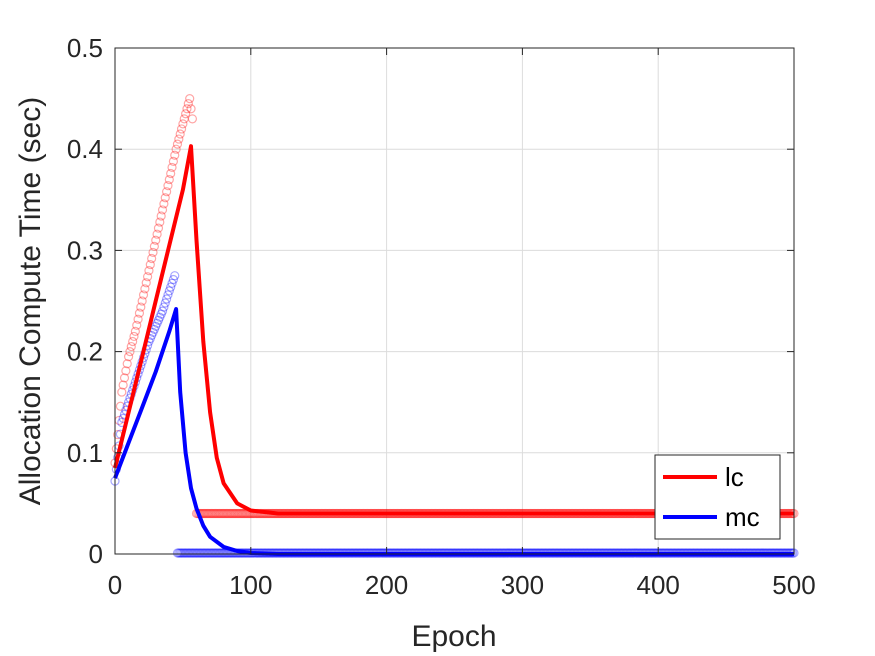  Describe the element at coordinates (85, 250) in the screenshot. I see `y-tick-label: 0.3` at that location.